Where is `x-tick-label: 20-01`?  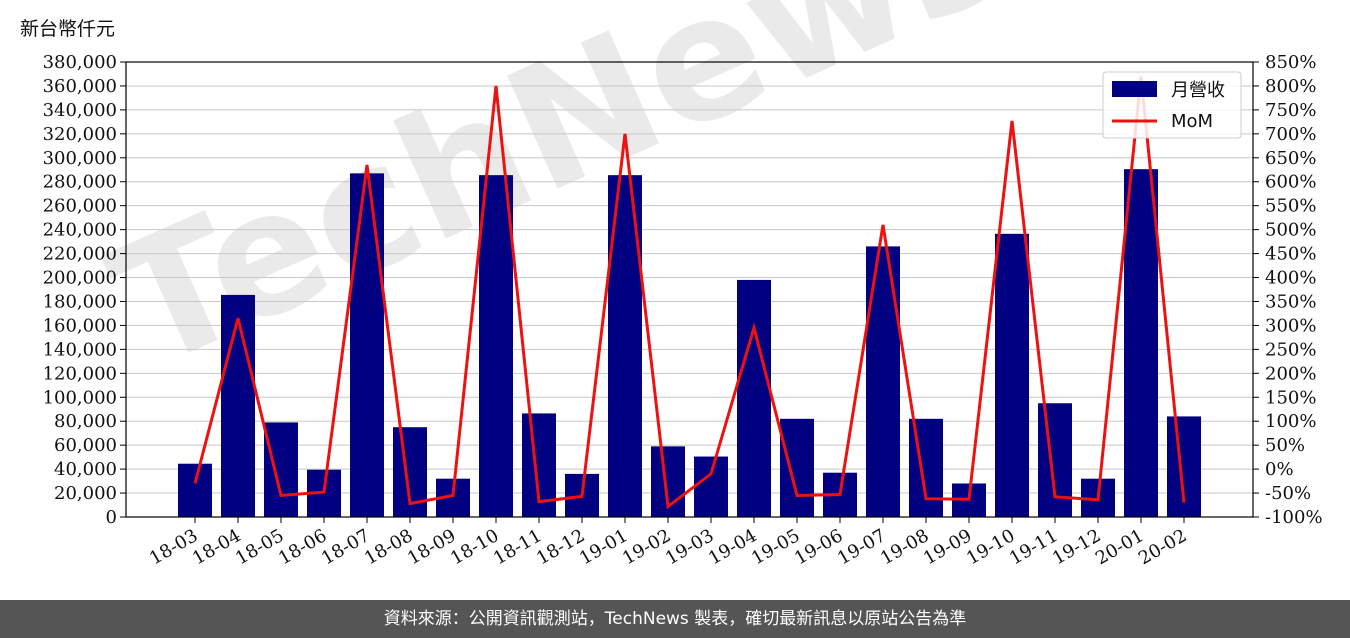 x-tick-label: 20-01 is located at coordinates (1119, 547).